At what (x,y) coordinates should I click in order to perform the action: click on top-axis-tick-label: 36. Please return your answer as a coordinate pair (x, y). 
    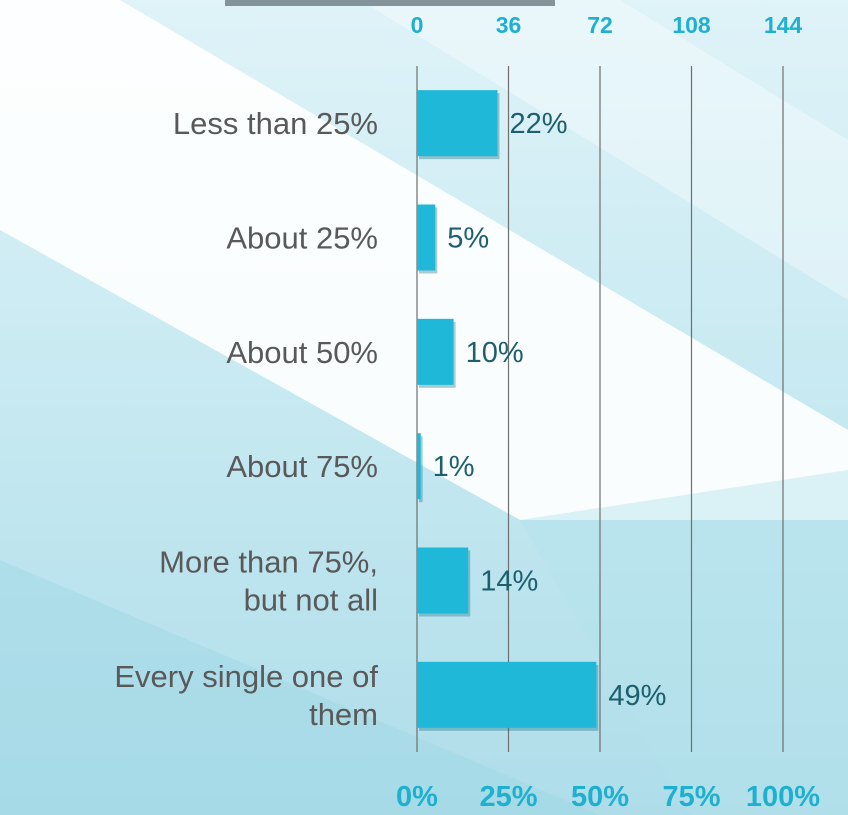
    Looking at the image, I should click on (509, 25).